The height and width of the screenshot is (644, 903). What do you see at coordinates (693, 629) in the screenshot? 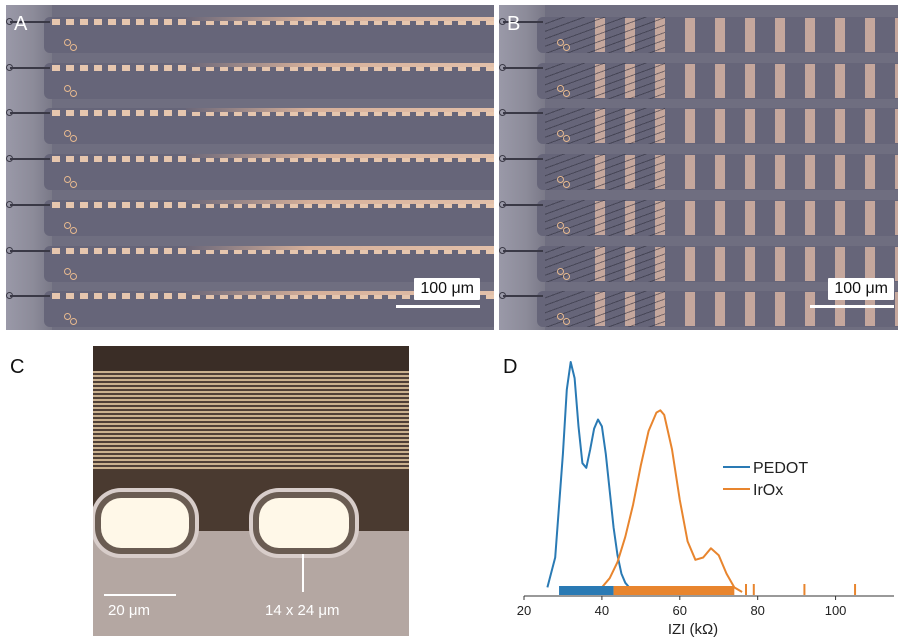
I see `x-axis-label: IZI (kΩ)` at bounding box center [693, 629].